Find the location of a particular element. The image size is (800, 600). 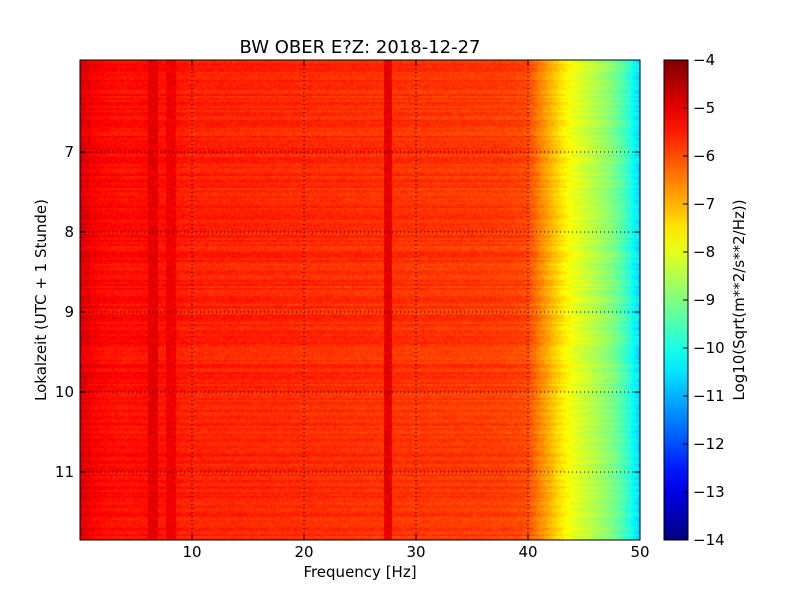

y-tick-label: 8 is located at coordinates (69, 232).